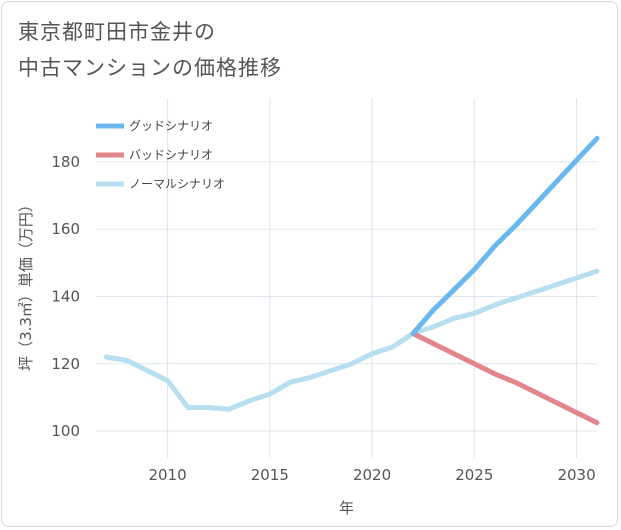  Describe the element at coordinates (167, 475) in the screenshot. I see `x-tick-label: 2010` at that location.